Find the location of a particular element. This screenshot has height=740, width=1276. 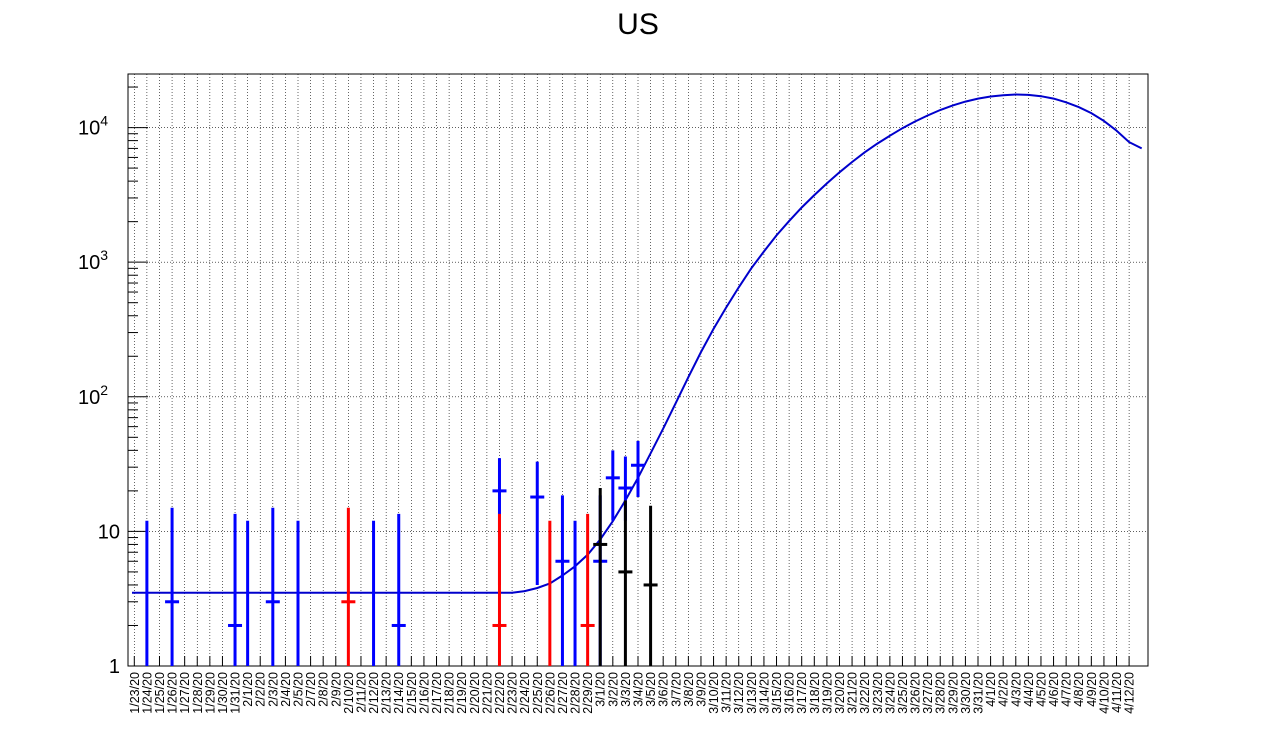

x-tick-label: 3/11/20 is located at coordinates (727, 692).